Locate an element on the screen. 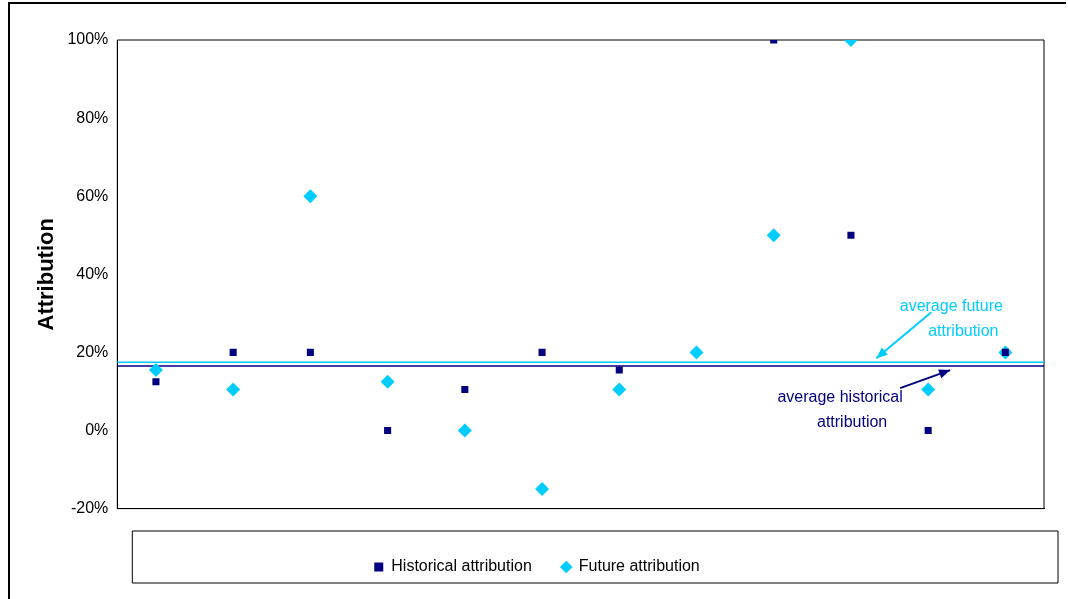 Image resolution: width=1068 pixels, height=599 pixels. ref-line-label: average historical attribution is located at coordinates (840, 409).